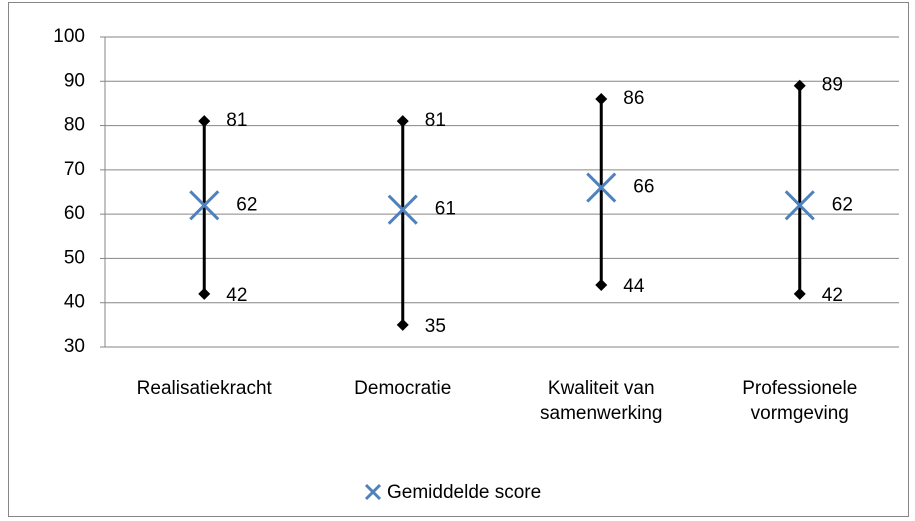 The height and width of the screenshot is (521, 915). I want to click on data-label: 66, so click(643, 187).